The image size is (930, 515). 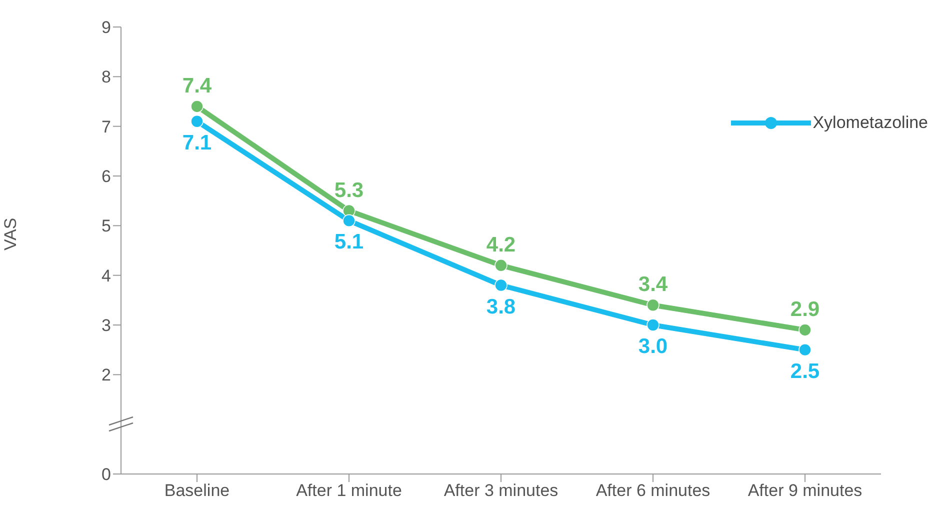 What do you see at coordinates (106, 276) in the screenshot?
I see `y-tick-label: 4` at bounding box center [106, 276].